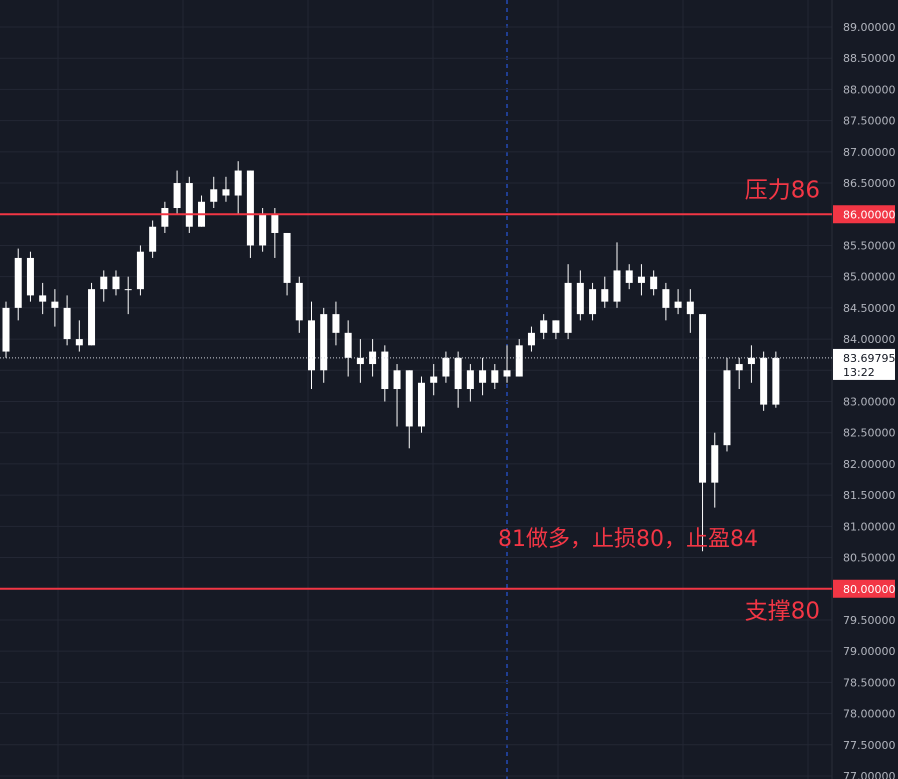 Image resolution: width=898 pixels, height=779 pixels. What do you see at coordinates (869, 714) in the screenshot?
I see `y-tick-label: 78.00000` at bounding box center [869, 714].